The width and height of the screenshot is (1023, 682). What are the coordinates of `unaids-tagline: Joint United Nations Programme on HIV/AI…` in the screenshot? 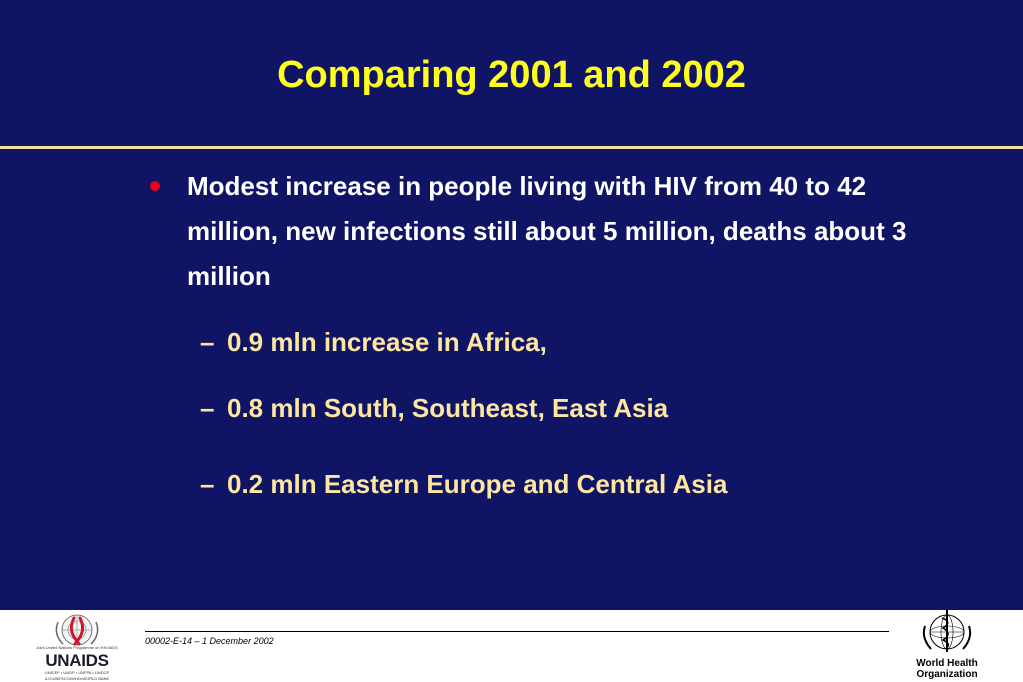 It's located at (77, 647).